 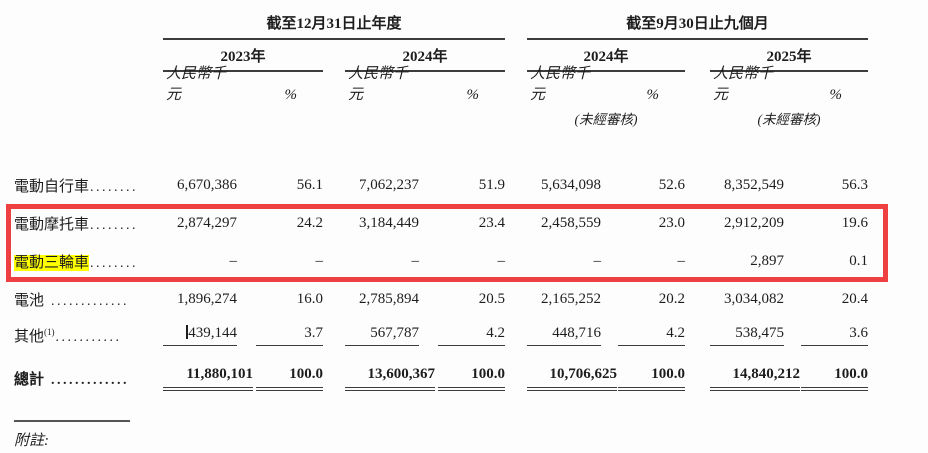 What do you see at coordinates (854, 222) in the screenshot?
I see `percent-value: 19.6` at bounding box center [854, 222].